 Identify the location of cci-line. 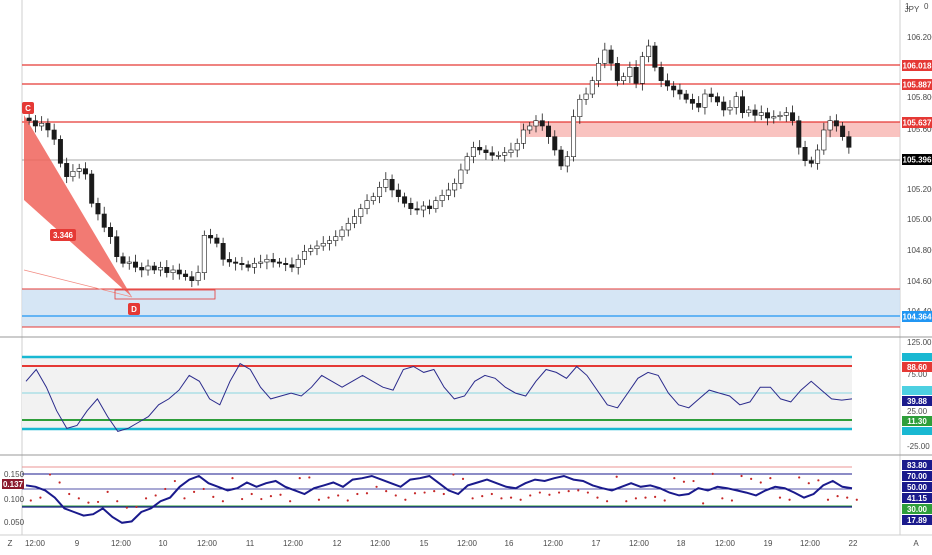
(439, 397).